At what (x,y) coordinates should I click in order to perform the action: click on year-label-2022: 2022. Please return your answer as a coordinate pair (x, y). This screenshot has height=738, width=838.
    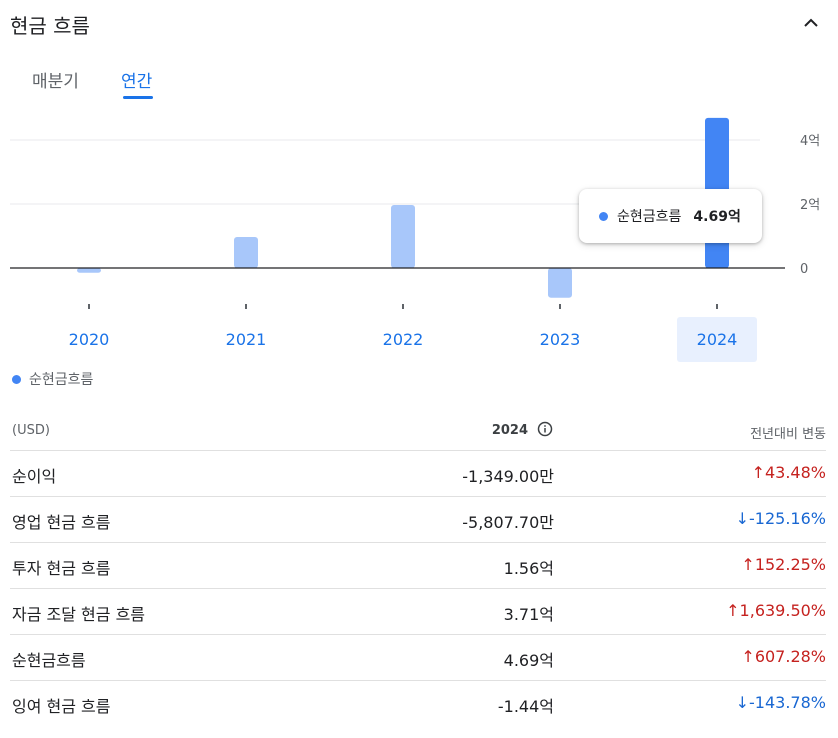
    Looking at the image, I should click on (403, 339).